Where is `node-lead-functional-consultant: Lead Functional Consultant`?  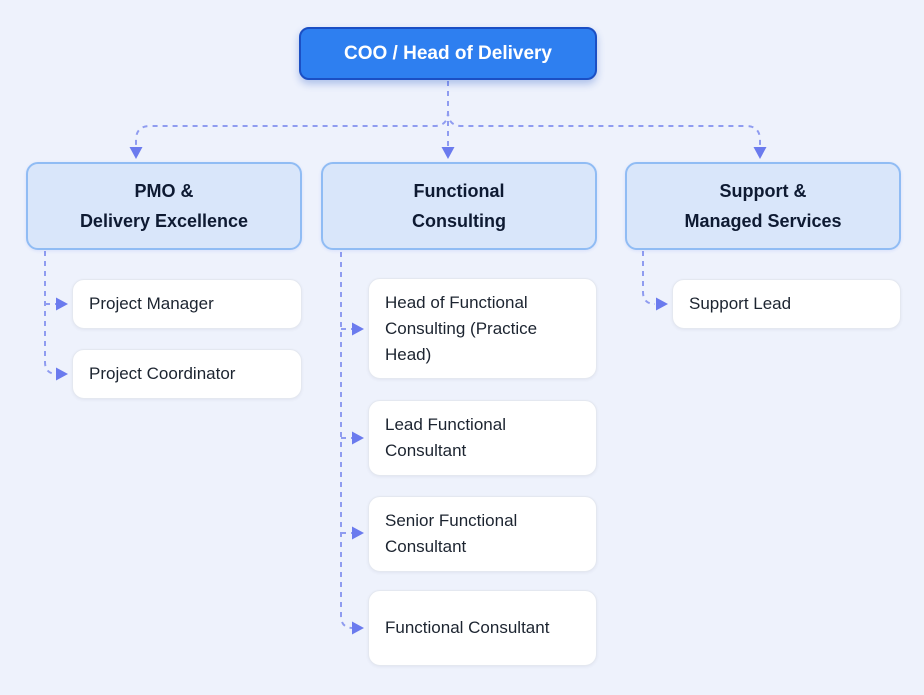
node-lead-functional-consultant: Lead Functional Consultant is located at coordinates (482, 438).